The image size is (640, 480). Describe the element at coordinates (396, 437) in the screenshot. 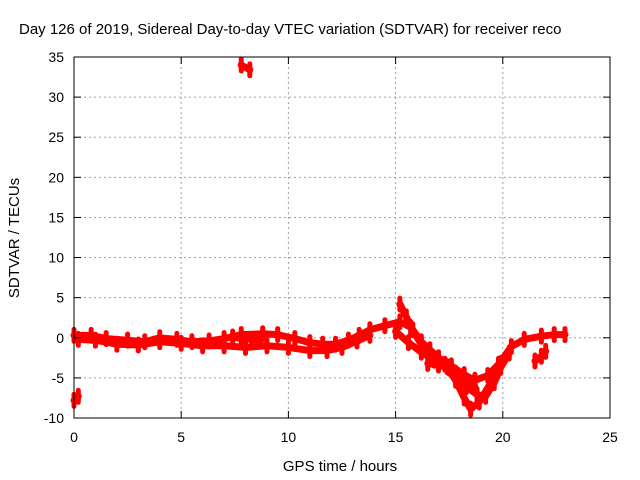

I see `x-tick-label: 15` at that location.